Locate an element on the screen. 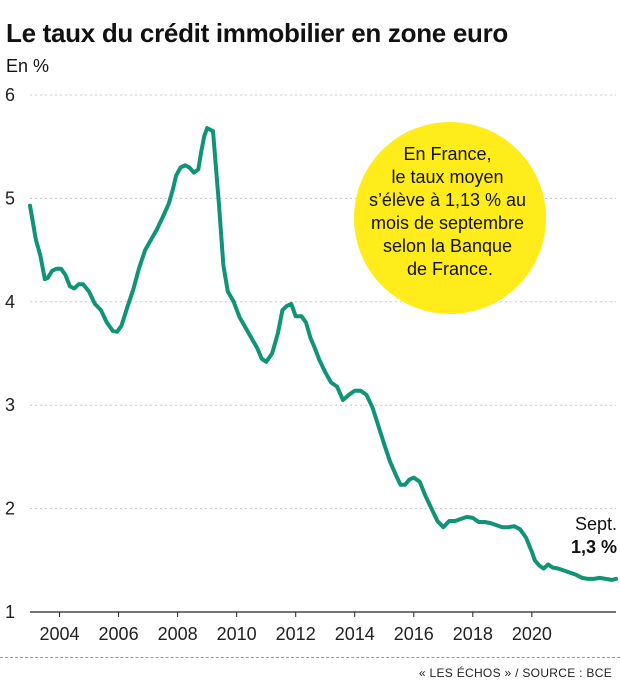 The image size is (620, 684). x-tick-label: 2004 is located at coordinates (59, 634).